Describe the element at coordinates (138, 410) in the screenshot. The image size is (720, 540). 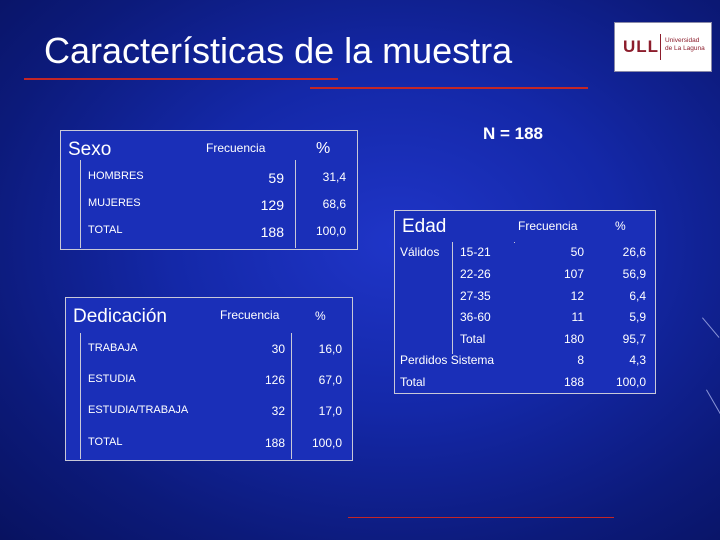
I see `dedicacion-row-label: ESTUDIA/TRABAJA` at that location.